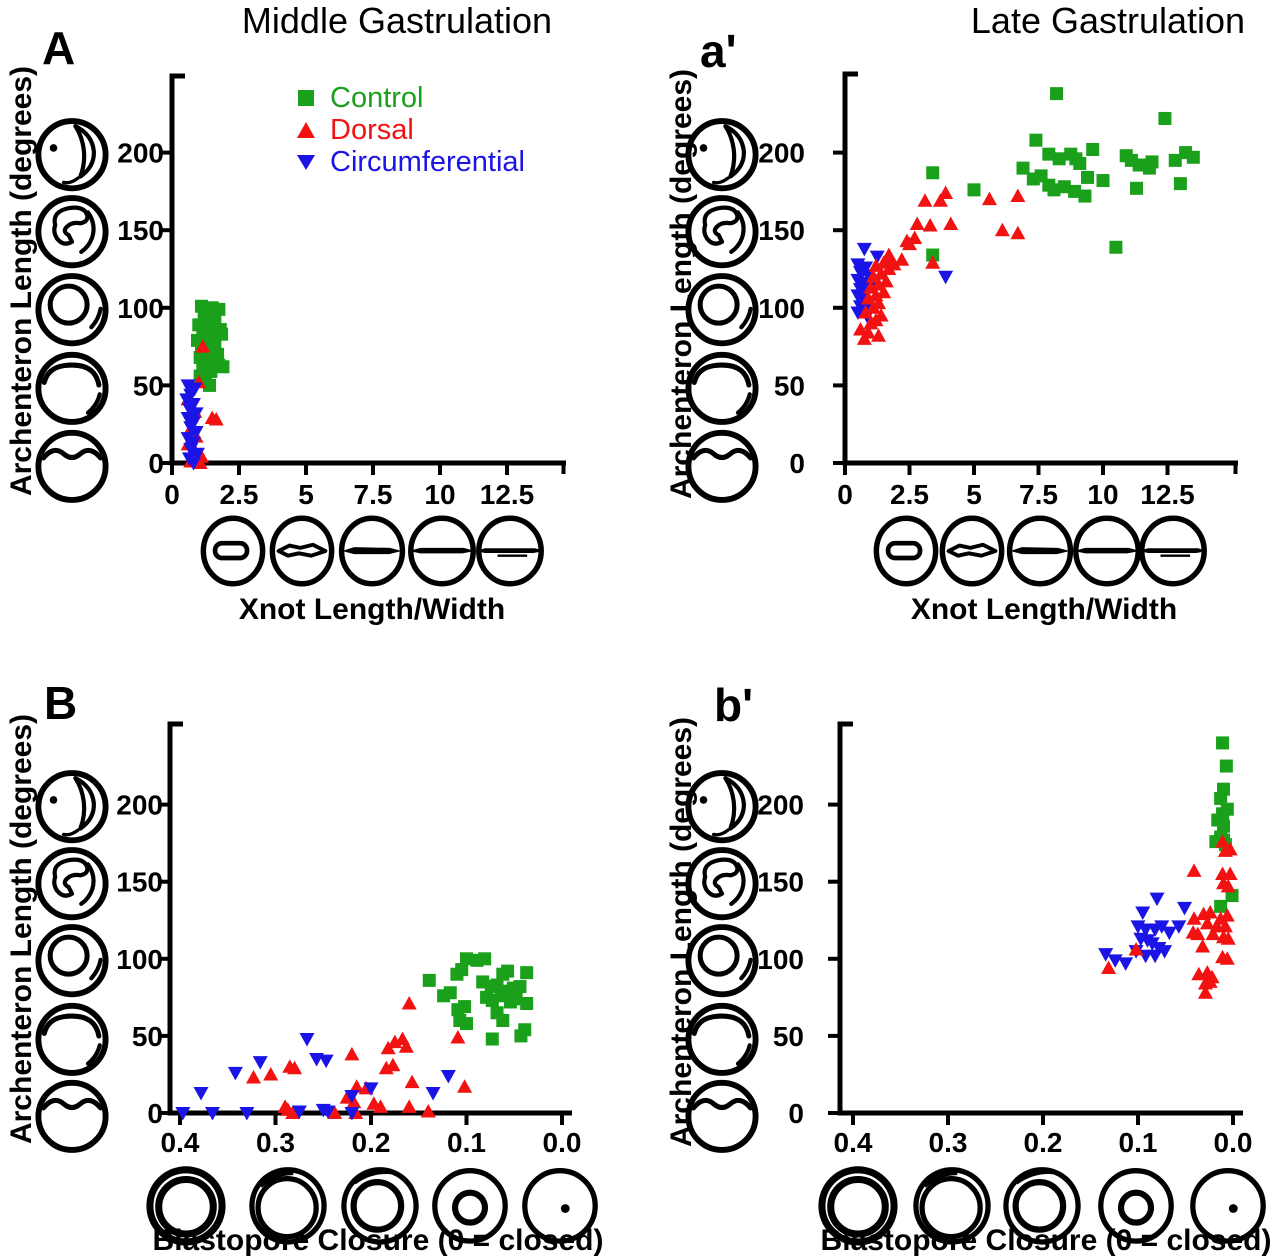 The height and width of the screenshot is (1258, 1280). What do you see at coordinates (72, 882) in the screenshot?
I see `embryo-stage-150-icon` at bounding box center [72, 882].